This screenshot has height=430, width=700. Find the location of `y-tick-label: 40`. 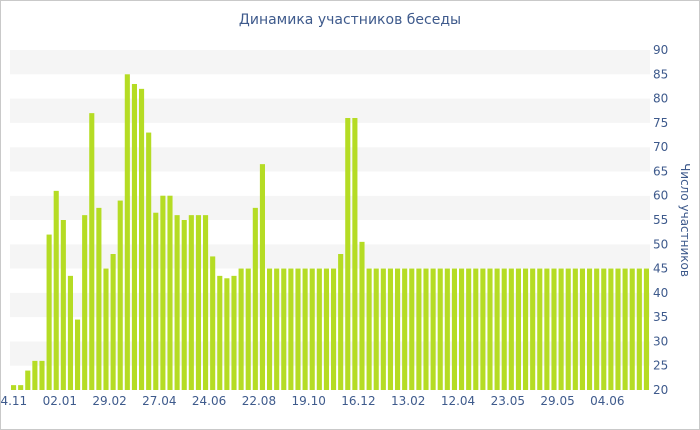

y-tick-label: 40 is located at coordinates (660, 293).